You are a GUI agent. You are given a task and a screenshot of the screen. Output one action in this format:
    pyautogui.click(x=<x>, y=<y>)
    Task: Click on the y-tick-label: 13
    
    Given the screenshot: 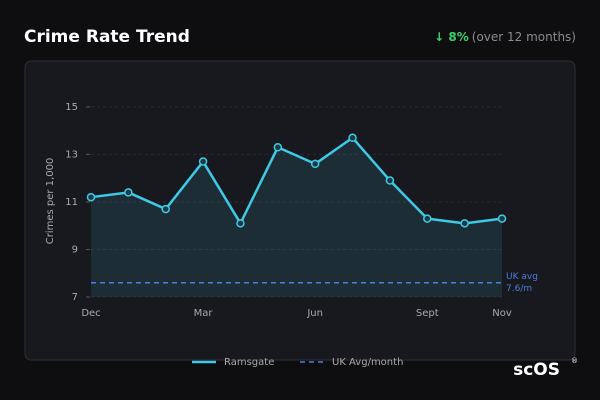 What is the action you would take?
    pyautogui.click(x=71, y=154)
    